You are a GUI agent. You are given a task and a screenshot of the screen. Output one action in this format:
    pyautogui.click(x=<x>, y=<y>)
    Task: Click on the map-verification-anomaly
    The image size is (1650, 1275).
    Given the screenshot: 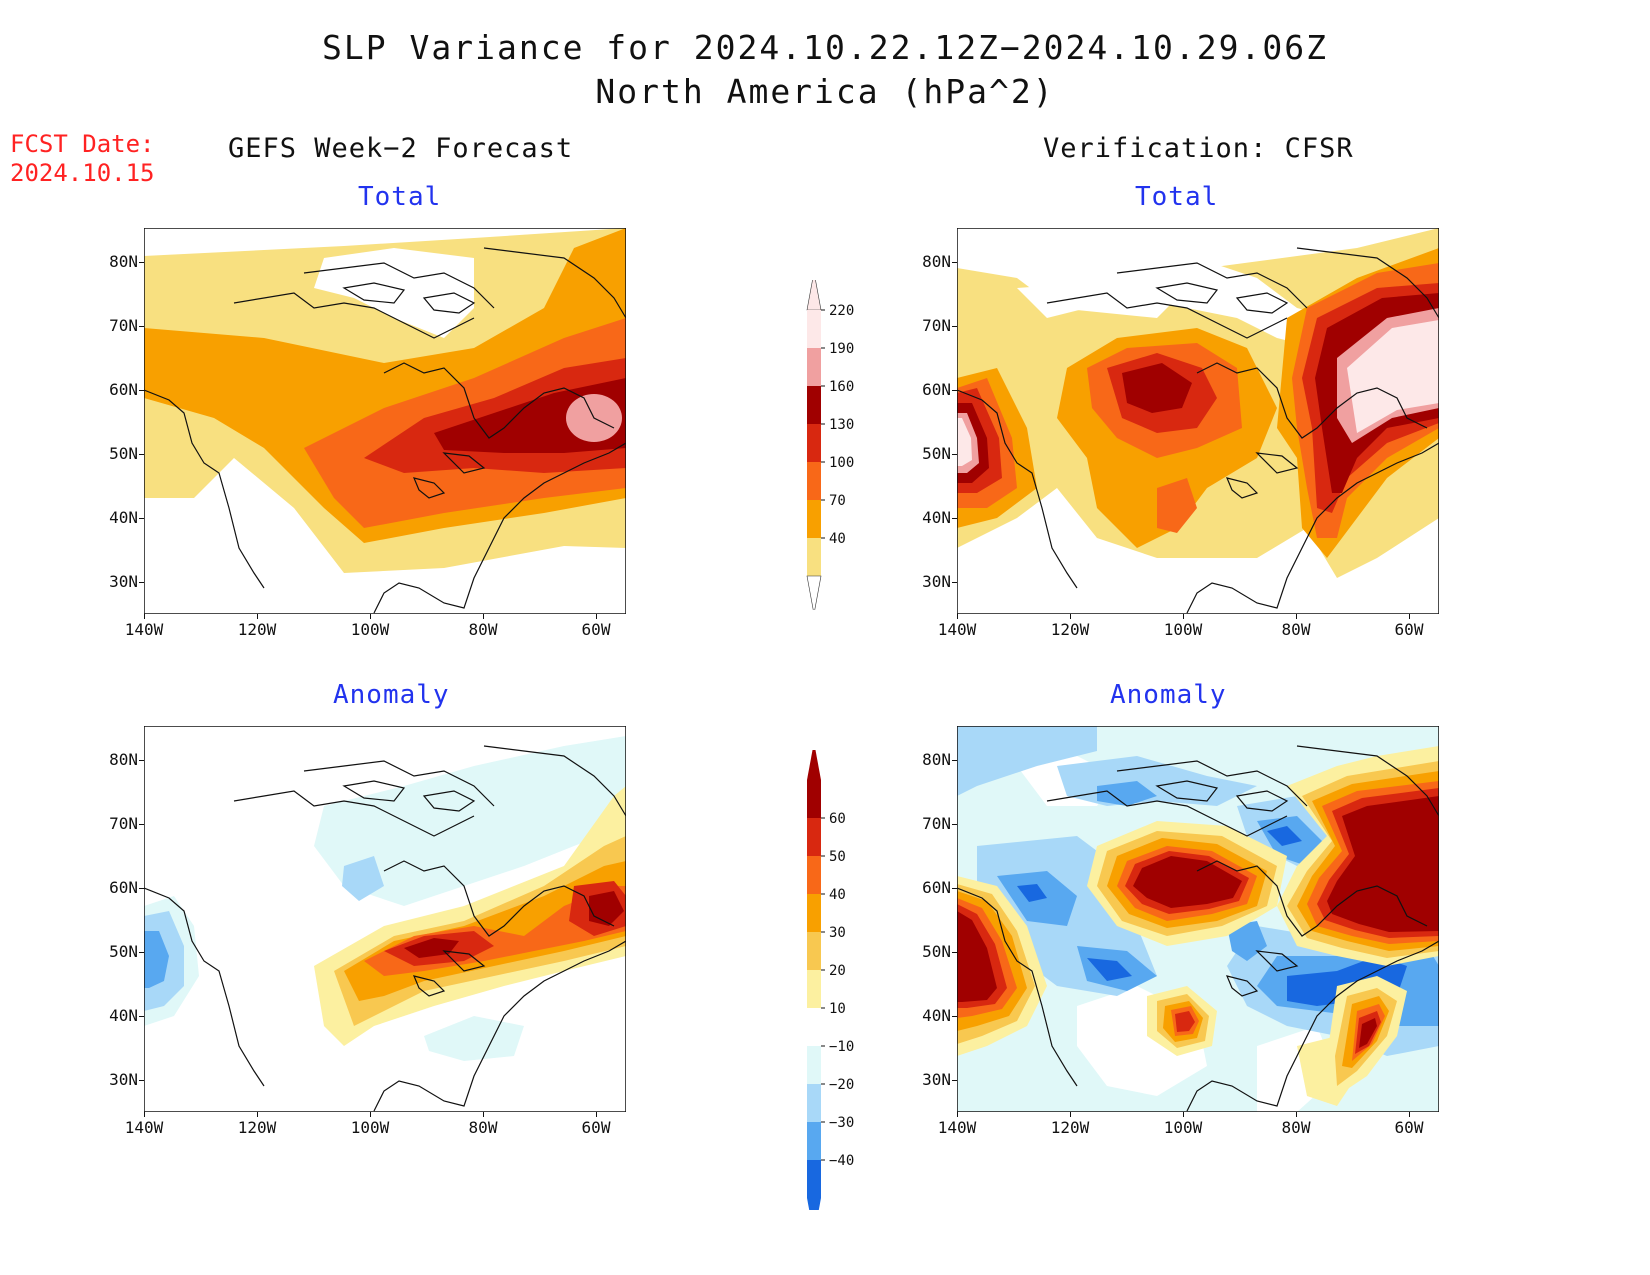 What is the action you would take?
    pyautogui.click(x=1198, y=919)
    